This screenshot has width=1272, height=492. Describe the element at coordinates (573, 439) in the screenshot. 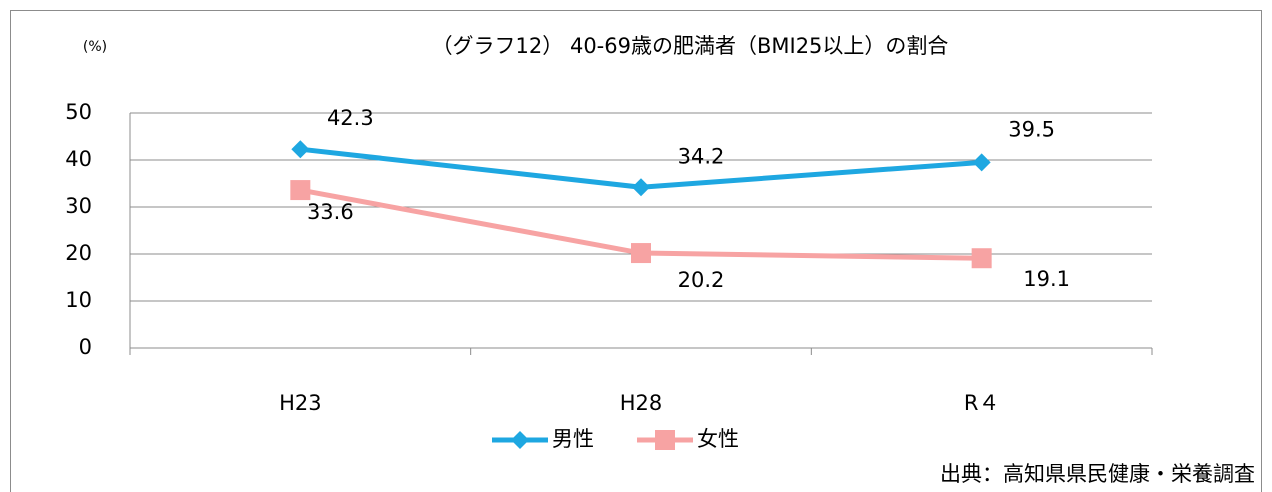

I see `legend-label: 男性` at that location.